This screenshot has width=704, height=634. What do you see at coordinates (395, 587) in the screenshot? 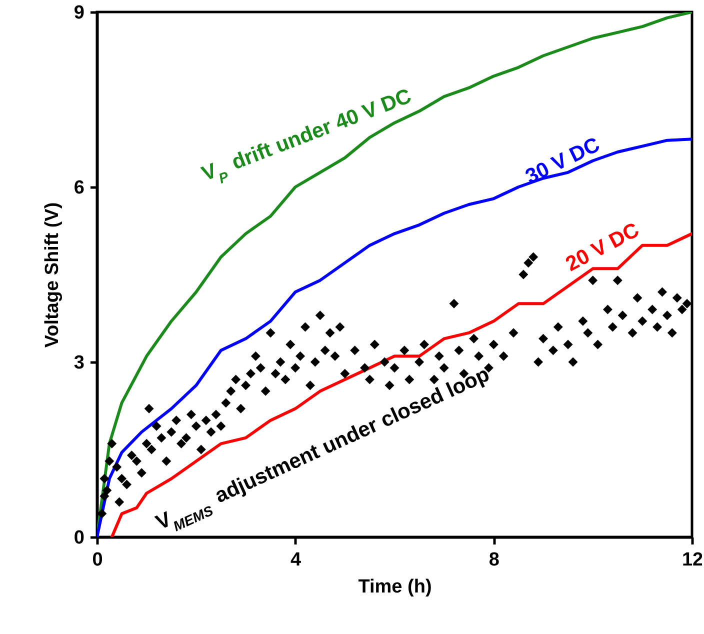
I see `x-axis-title: Time (h)` at bounding box center [395, 587].